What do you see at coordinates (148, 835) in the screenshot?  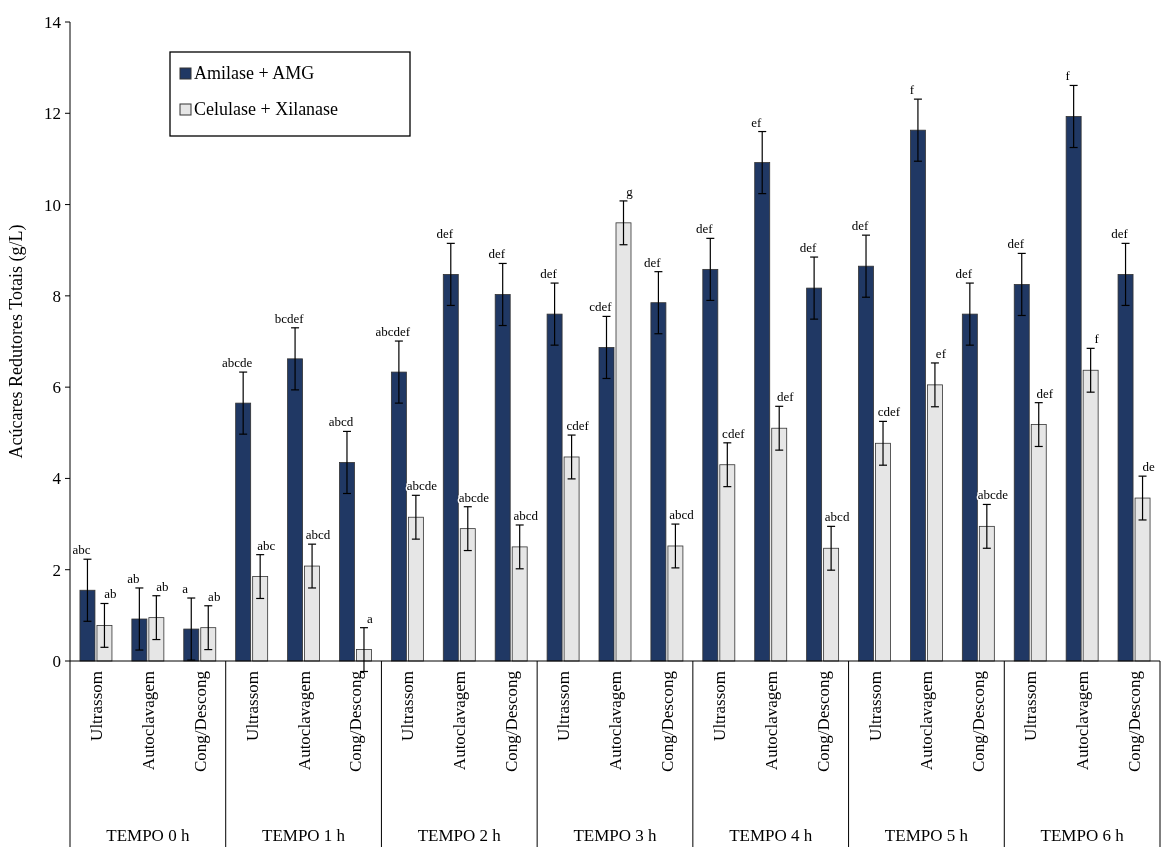 I see `text: TEMPO 0 h` at bounding box center [148, 835].